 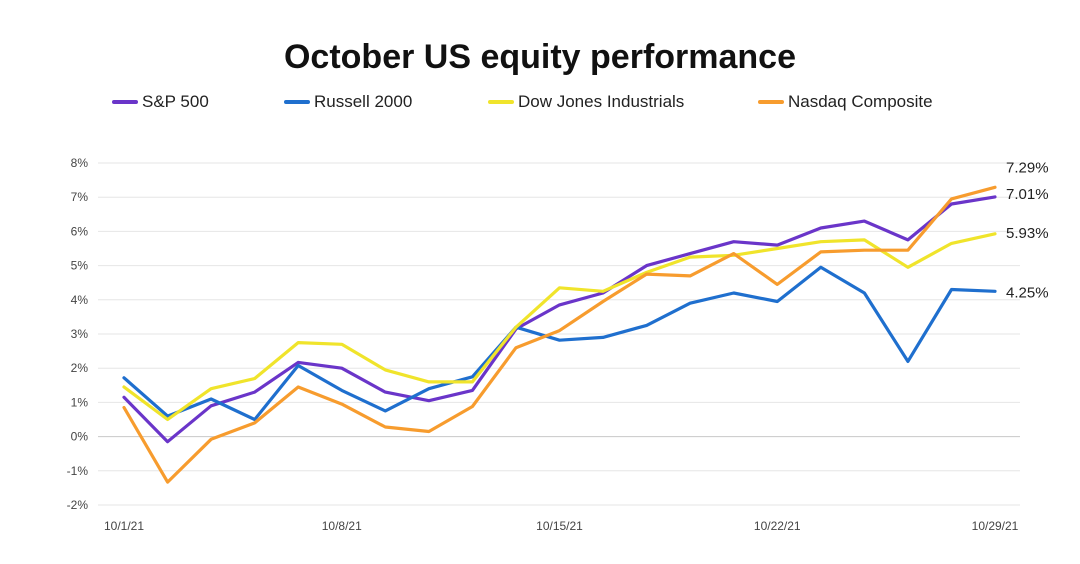 I want to click on y-tick-label: 4%, so click(x=80, y=300).